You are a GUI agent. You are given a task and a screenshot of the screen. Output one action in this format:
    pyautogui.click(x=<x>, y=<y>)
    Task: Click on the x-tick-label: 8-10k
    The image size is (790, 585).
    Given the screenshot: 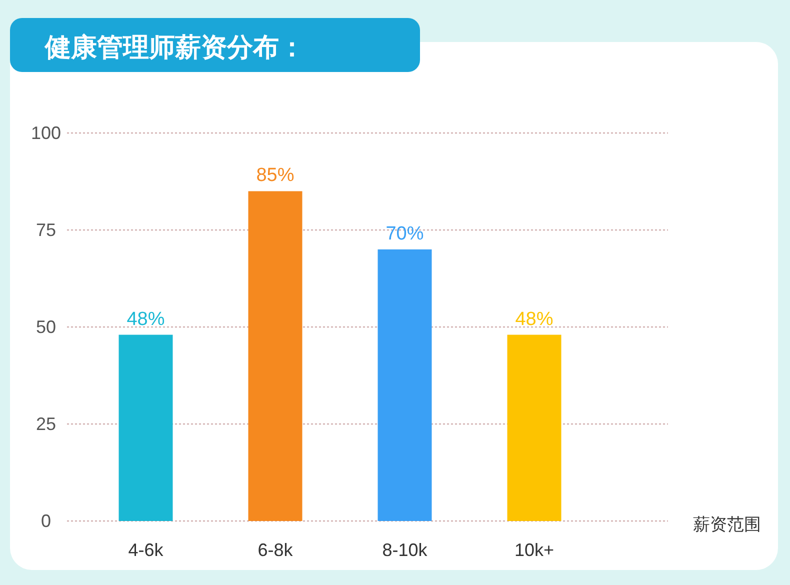 What is the action you would take?
    pyautogui.click(x=405, y=550)
    